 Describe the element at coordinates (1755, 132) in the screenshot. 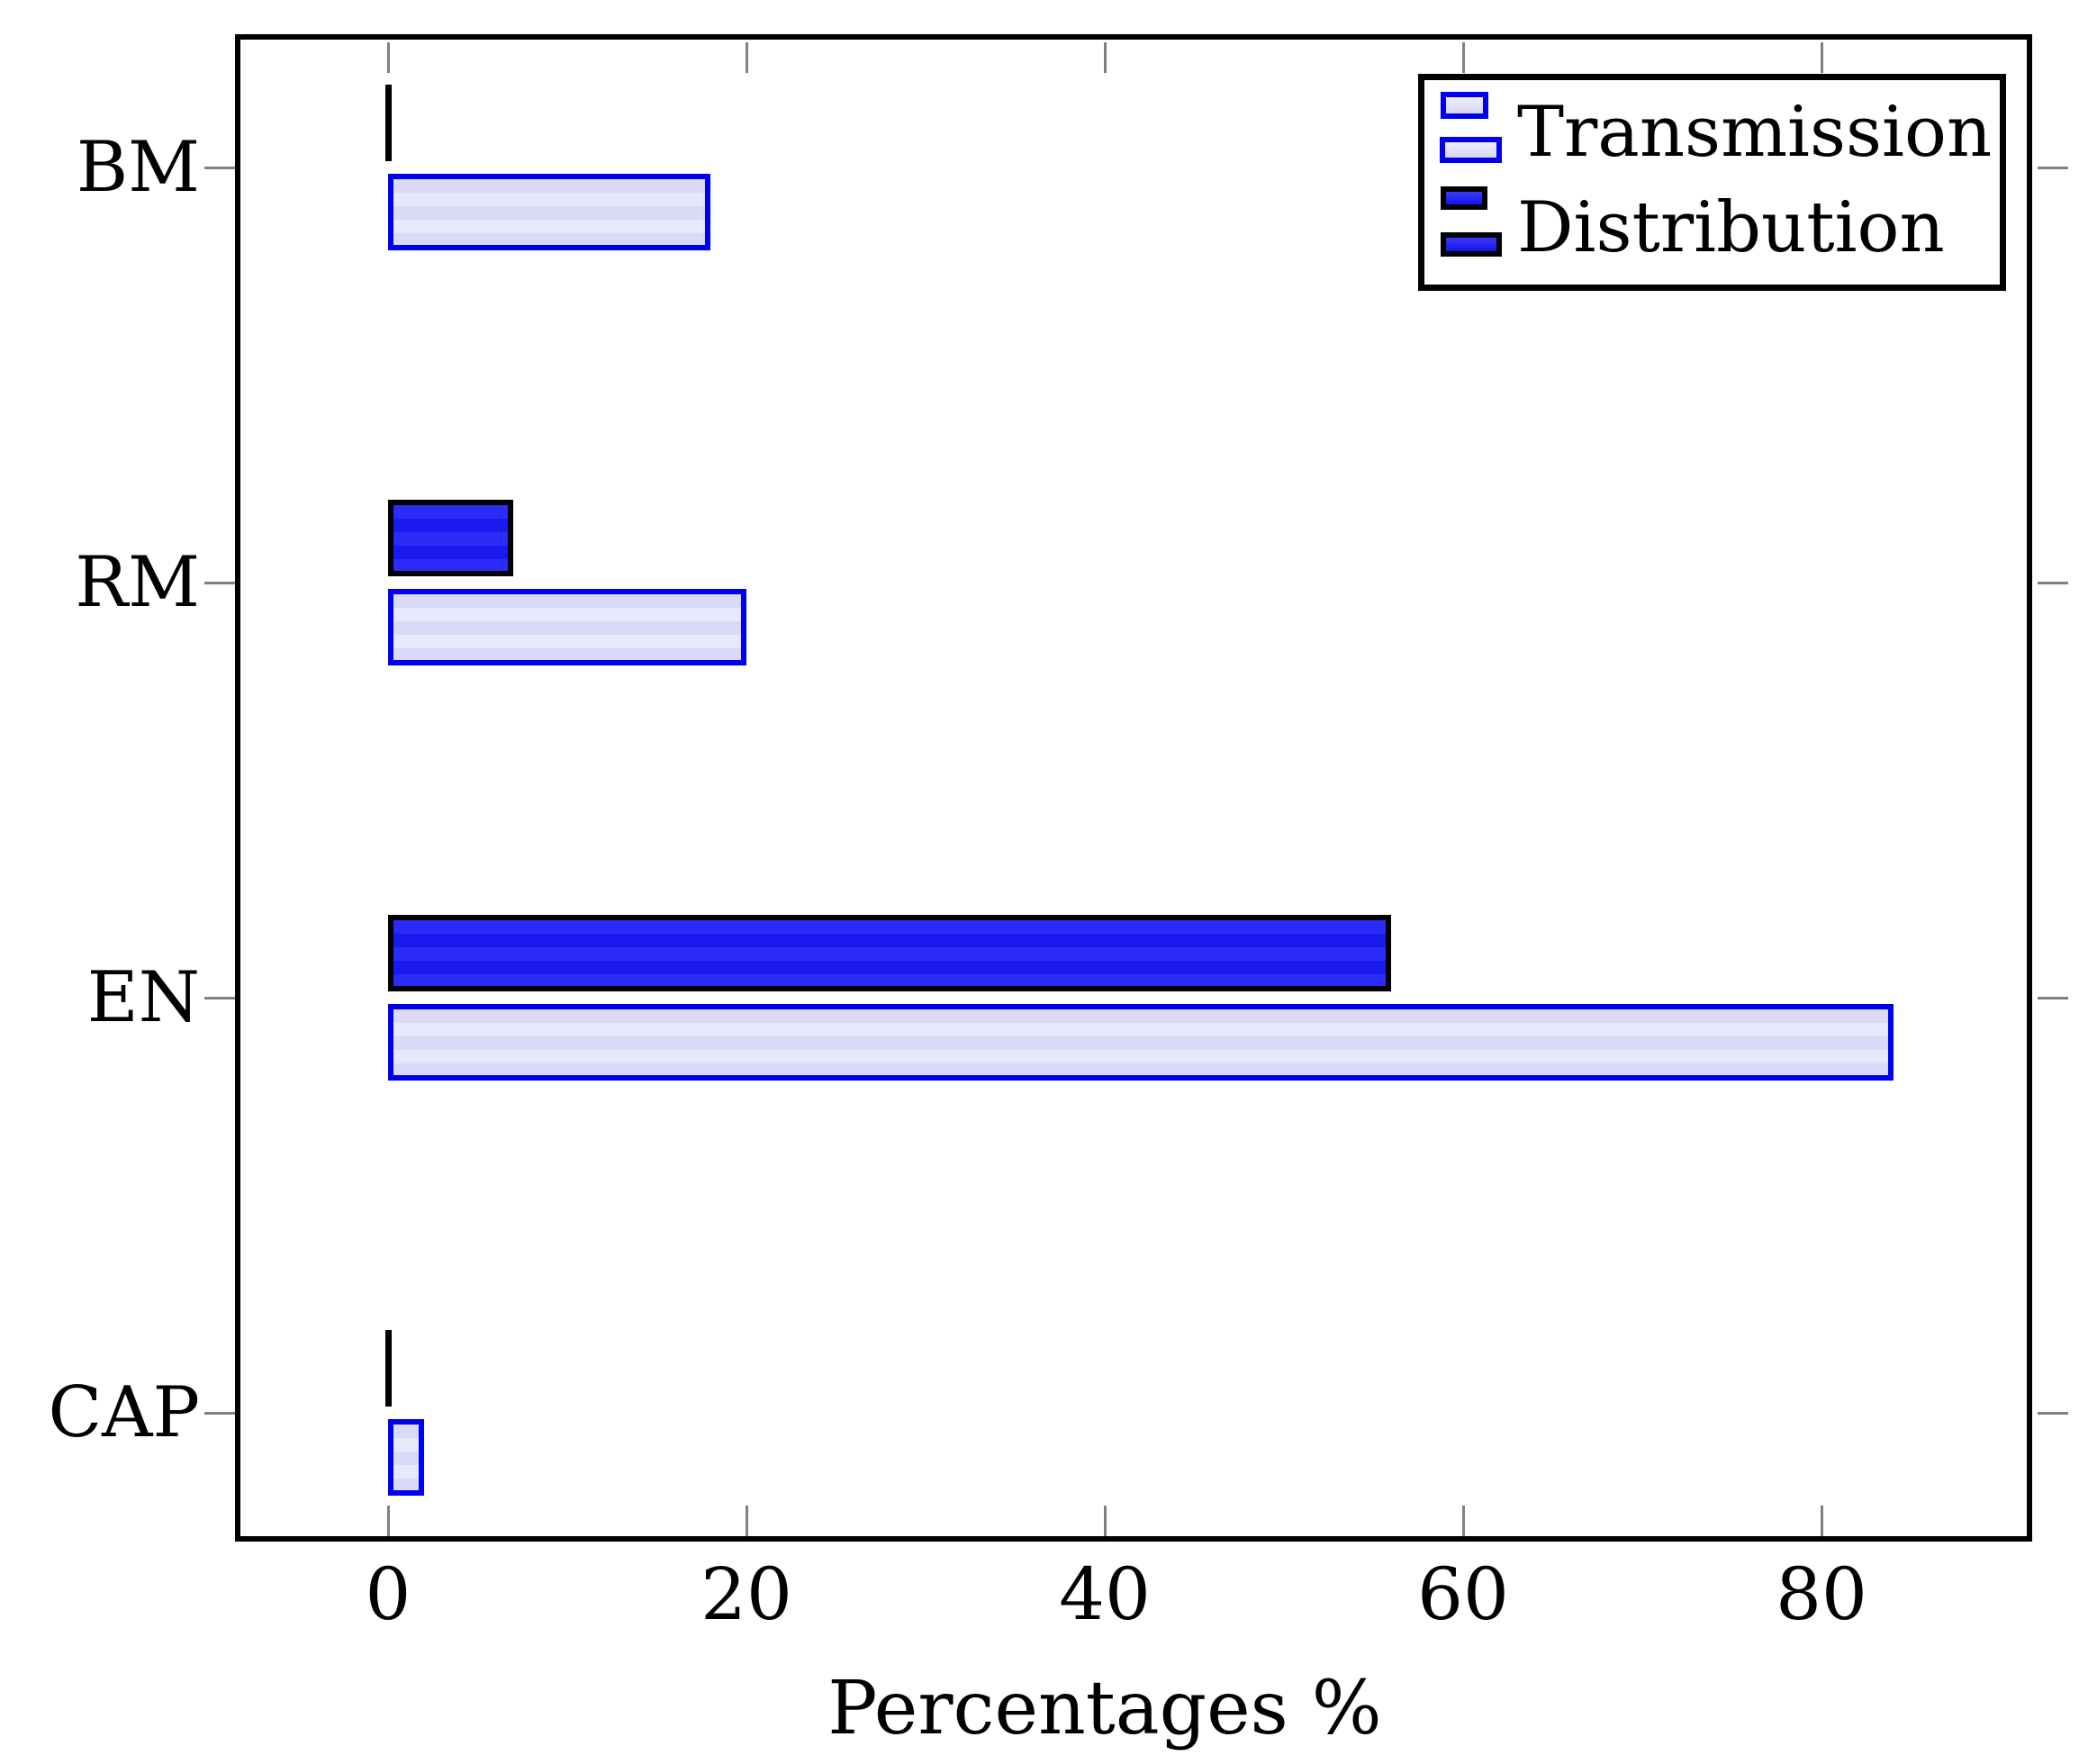

I see `legend-label-transmission: Transmission` at that location.